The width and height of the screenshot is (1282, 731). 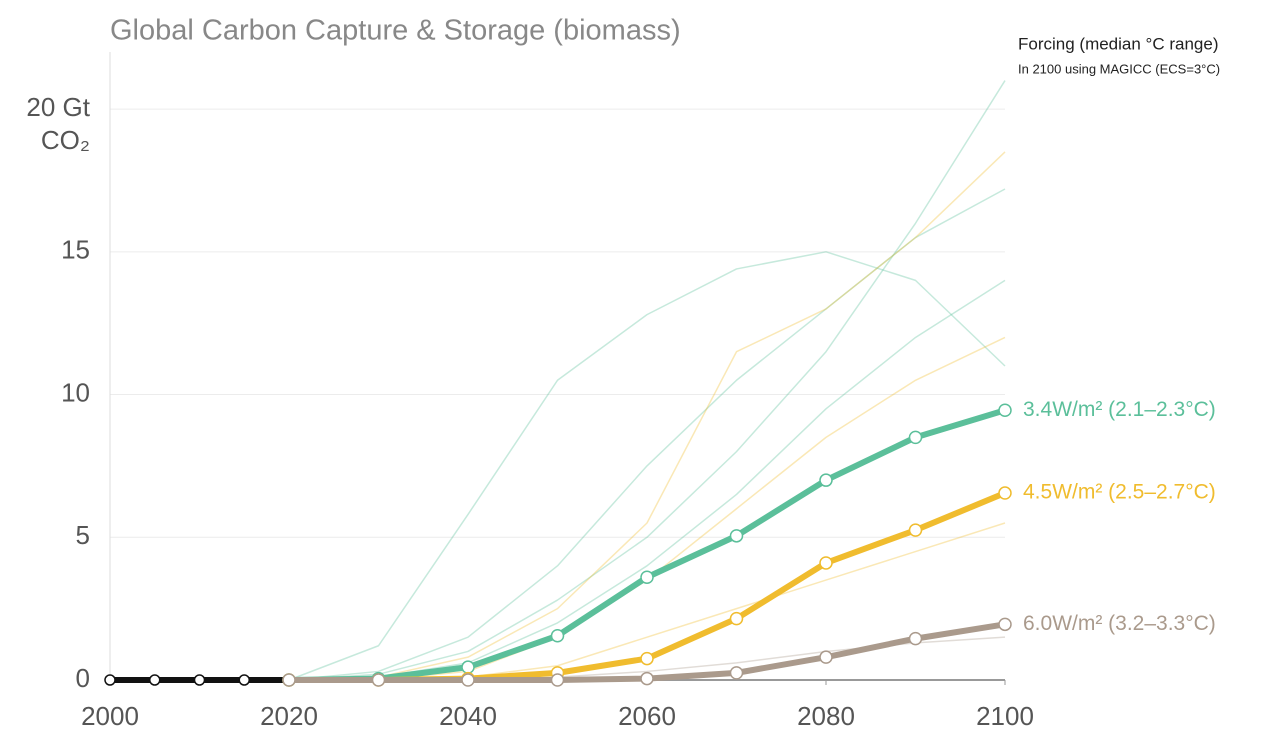 What do you see at coordinates (1118, 43) in the screenshot?
I see `legend-title: Forcing (median °C range)` at bounding box center [1118, 43].